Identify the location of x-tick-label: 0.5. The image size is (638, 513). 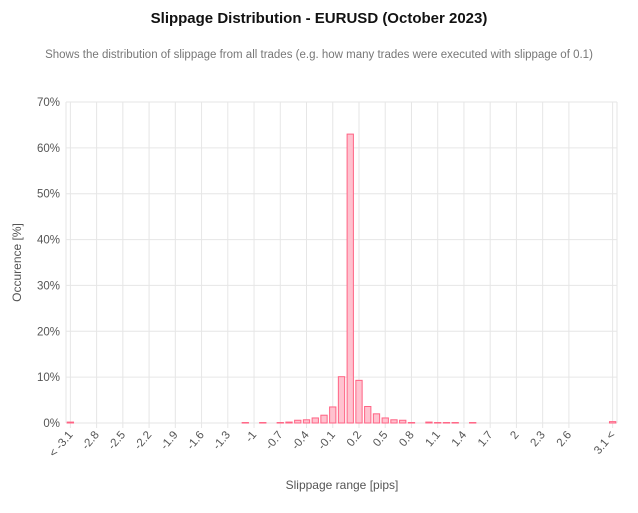
(380, 439).